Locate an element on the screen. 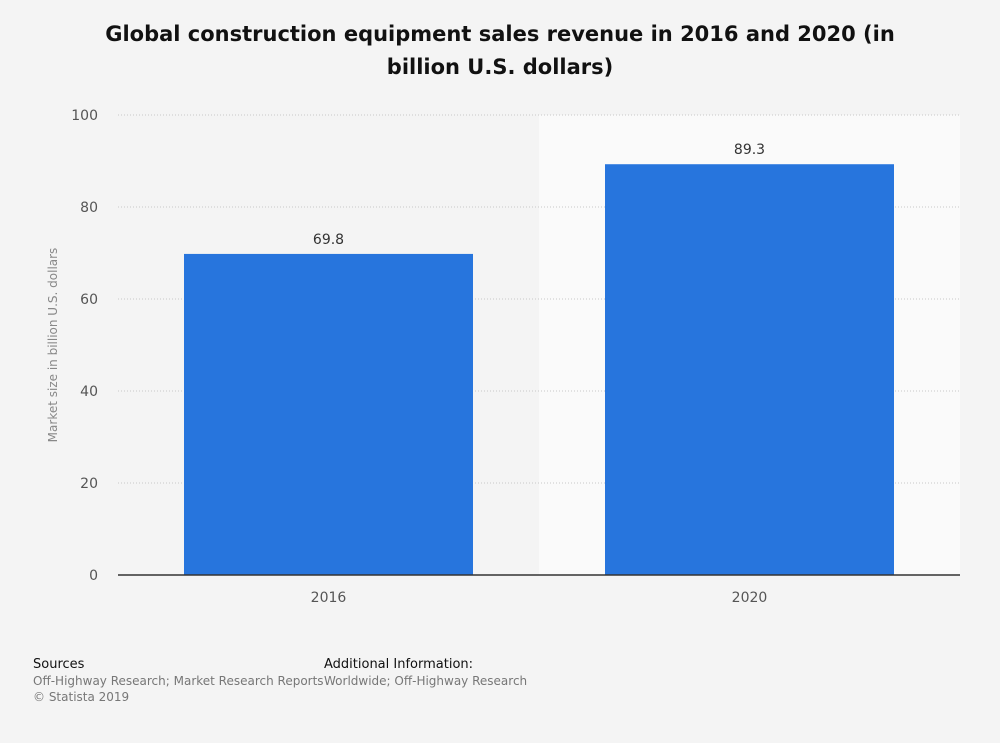 The image size is (1000, 743). y-tick-label: 60 is located at coordinates (89, 300).